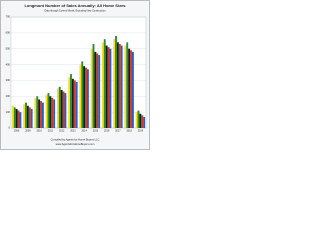 The height and width of the screenshot is (240, 320). What do you see at coordinates (73, 131) in the screenshot?
I see `x-tick-label: 2013` at bounding box center [73, 131].